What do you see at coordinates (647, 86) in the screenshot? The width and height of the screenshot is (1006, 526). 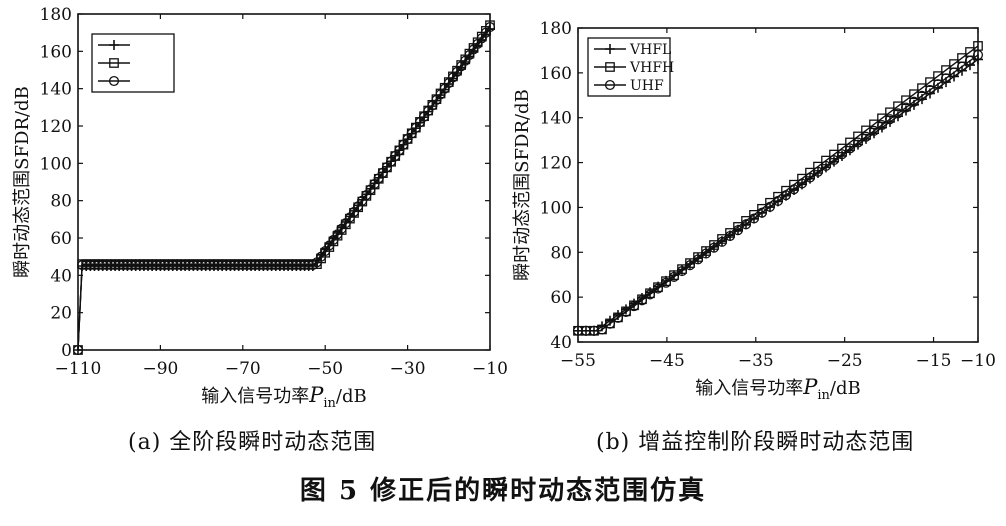 I see `legend-label: UHF` at bounding box center [647, 86].